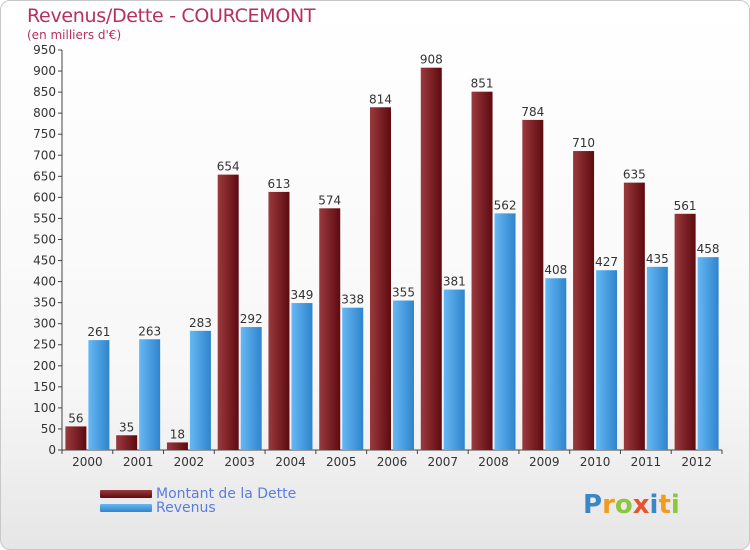 The image size is (750, 550). Describe the element at coordinates (44, 155) in the screenshot. I see `y-tick-label: 700` at that location.